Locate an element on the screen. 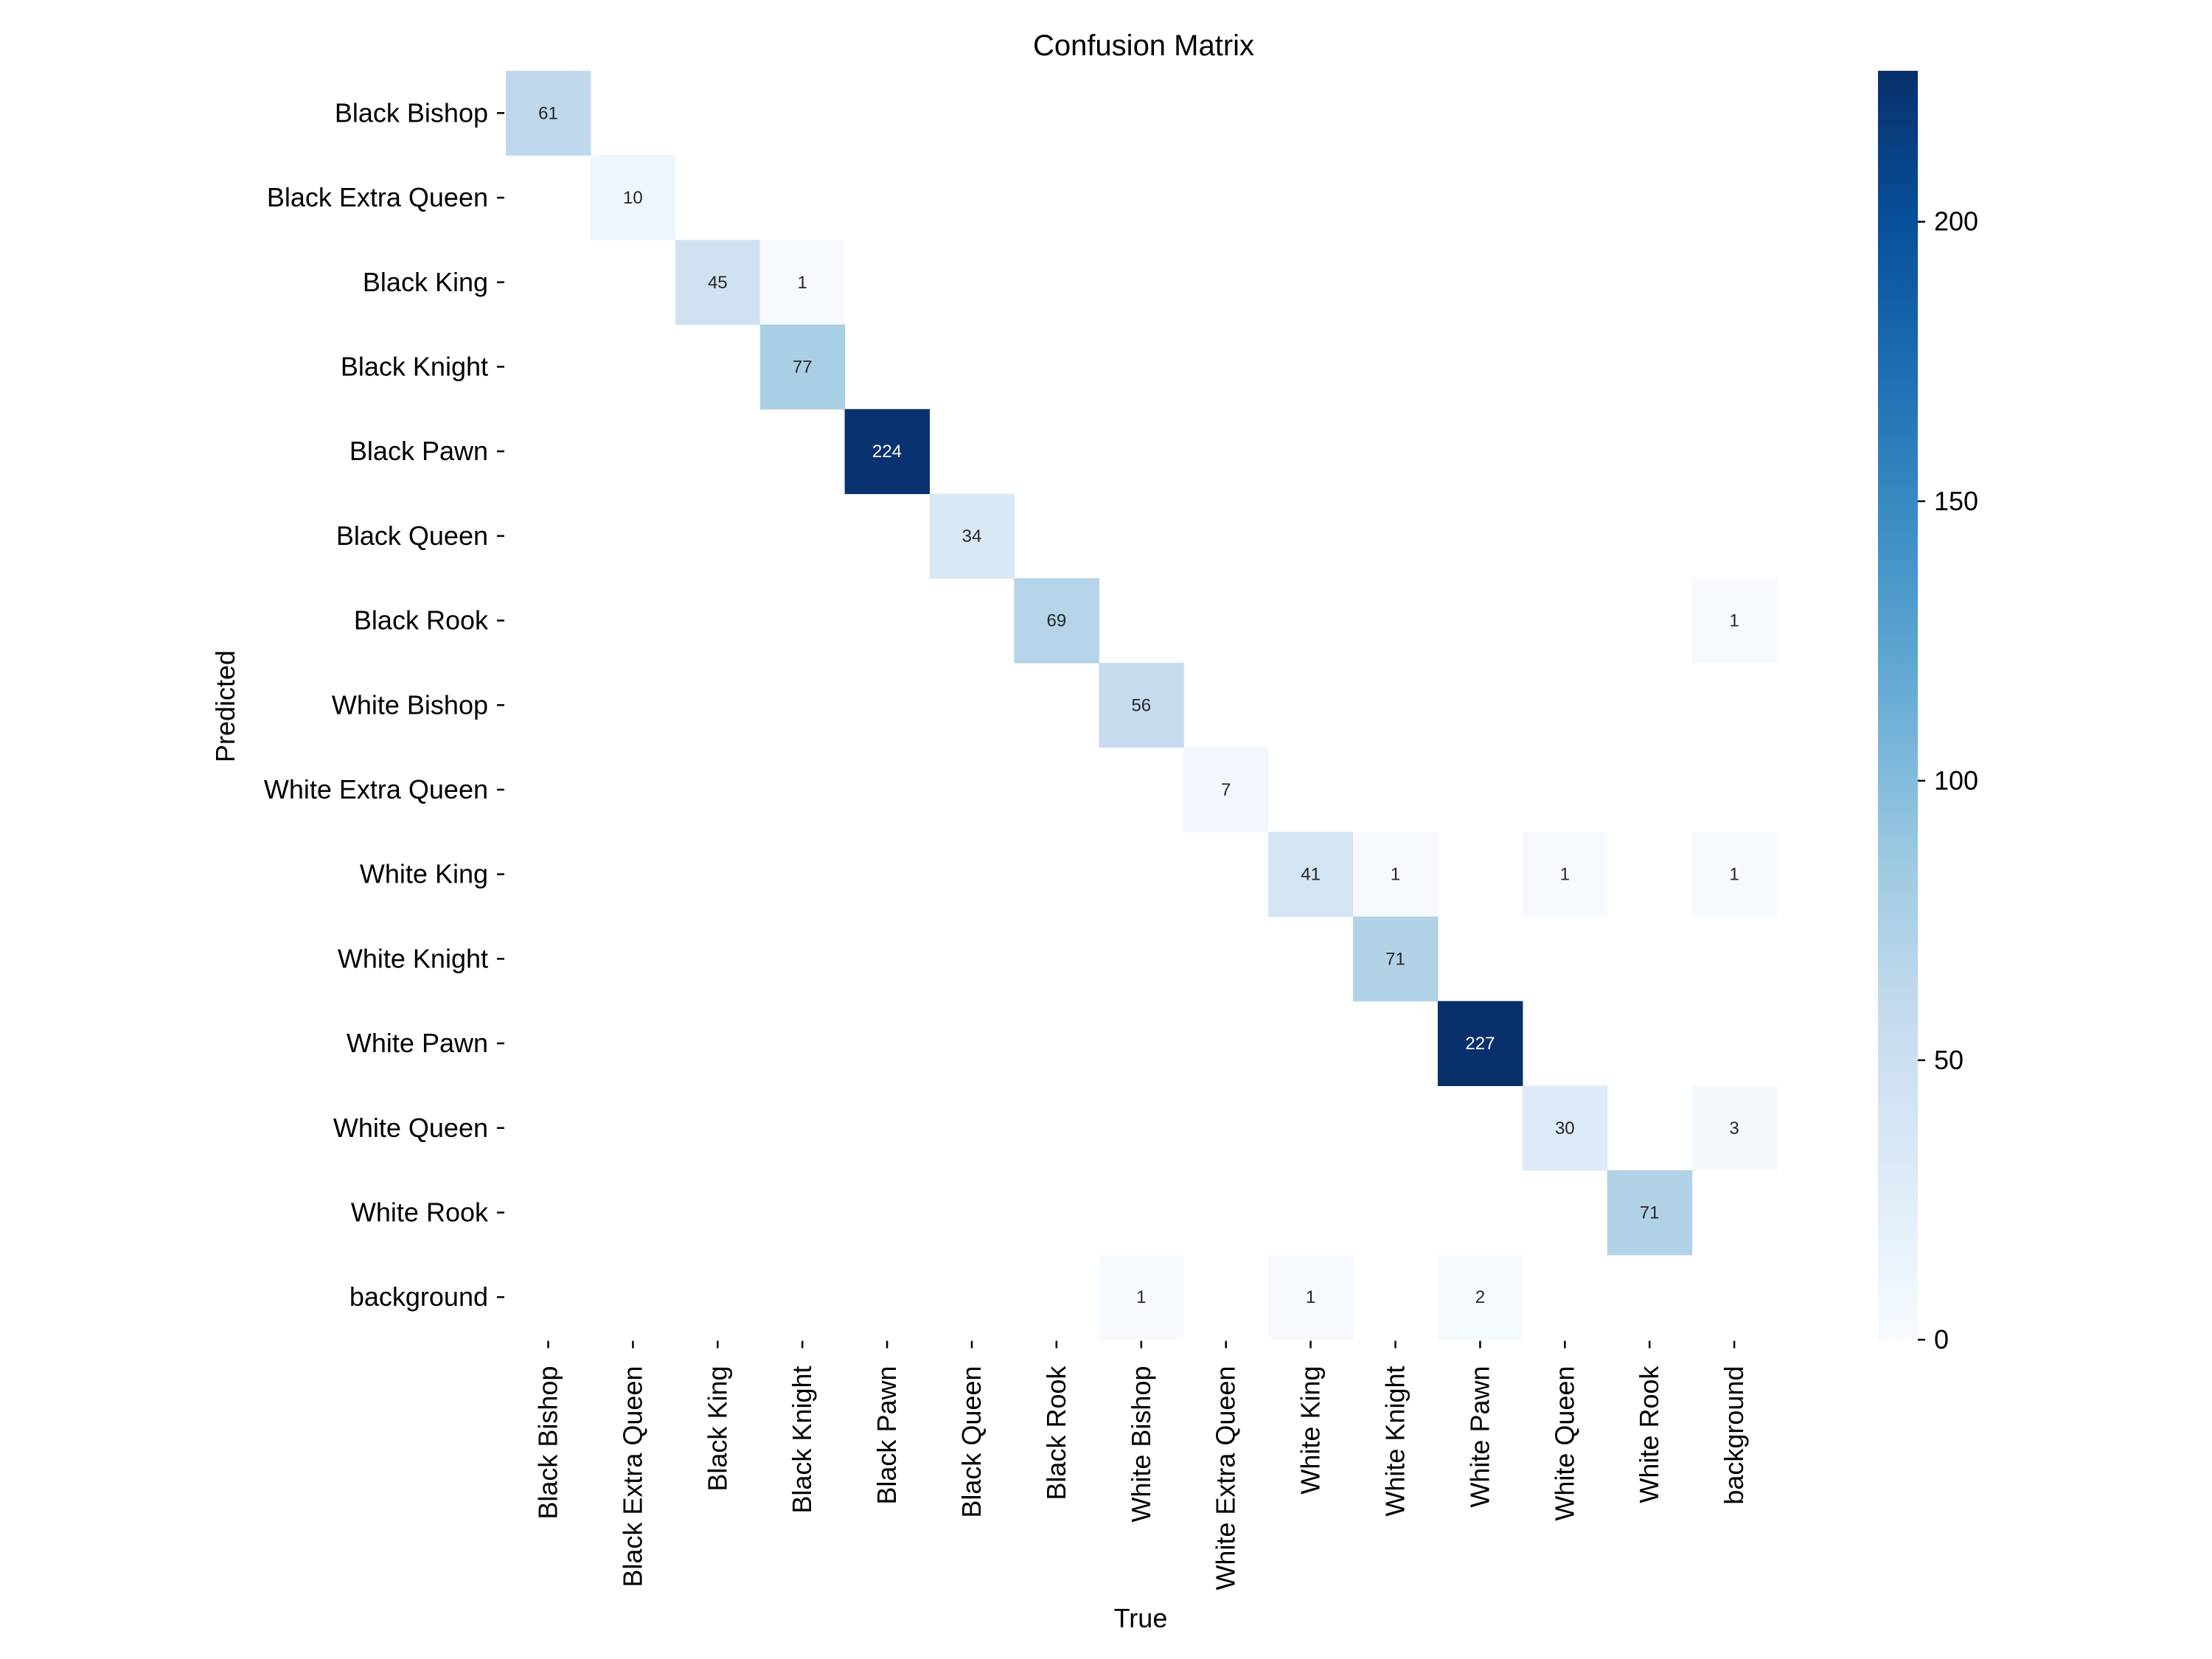 This screenshot has height=1659, width=2212. x-tick-label-white-rook: White Rook is located at coordinates (1649, 1434).